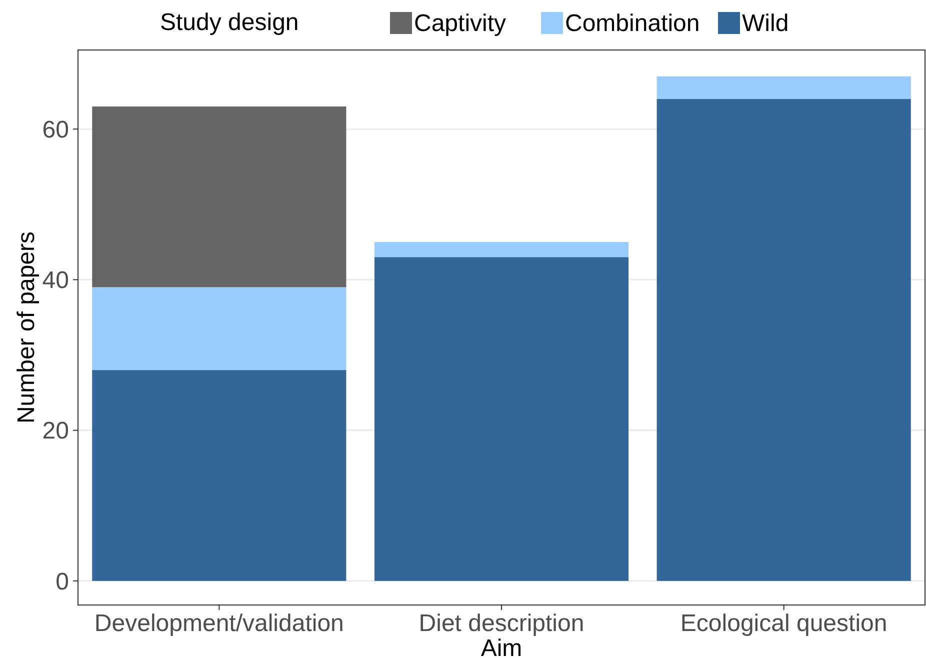 The height and width of the screenshot is (659, 926). Describe the element at coordinates (62, 582) in the screenshot. I see `y-tick-label: 0` at that location.